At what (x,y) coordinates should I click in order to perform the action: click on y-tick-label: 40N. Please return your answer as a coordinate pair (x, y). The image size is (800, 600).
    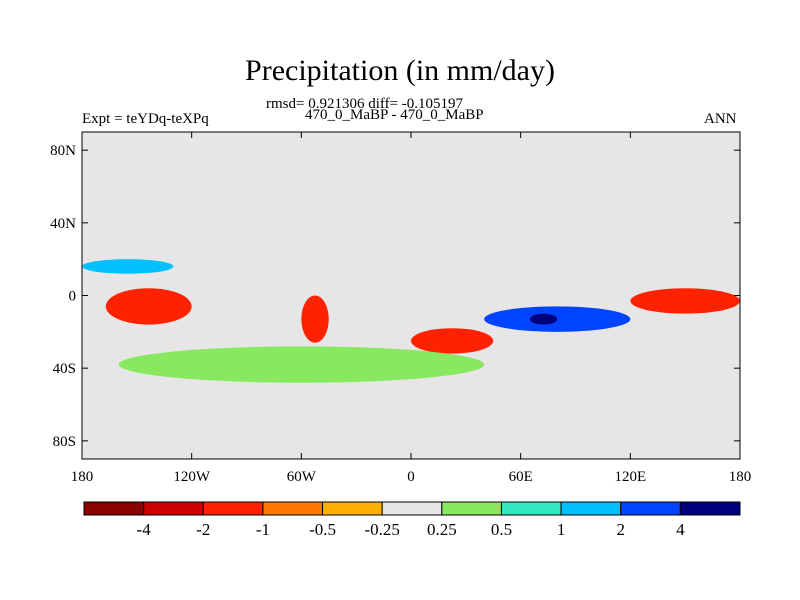
    Looking at the image, I should click on (63, 224).